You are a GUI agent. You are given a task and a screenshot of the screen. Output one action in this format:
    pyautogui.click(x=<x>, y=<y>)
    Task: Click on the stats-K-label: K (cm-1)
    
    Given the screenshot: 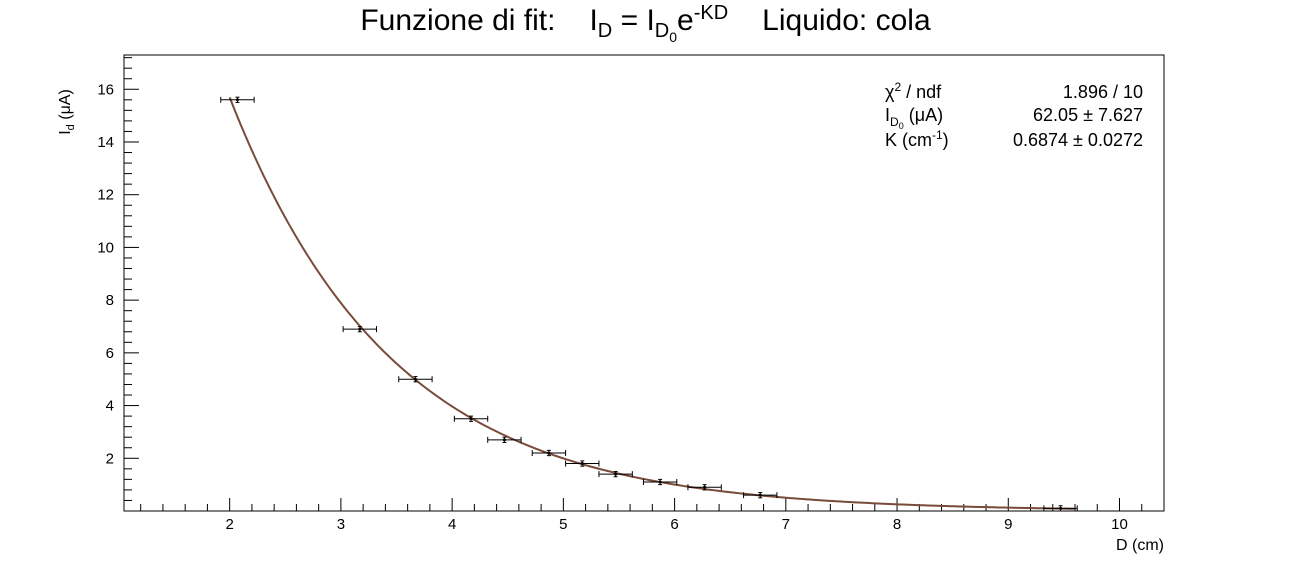 What is the action you would take?
    pyautogui.click(x=917, y=139)
    